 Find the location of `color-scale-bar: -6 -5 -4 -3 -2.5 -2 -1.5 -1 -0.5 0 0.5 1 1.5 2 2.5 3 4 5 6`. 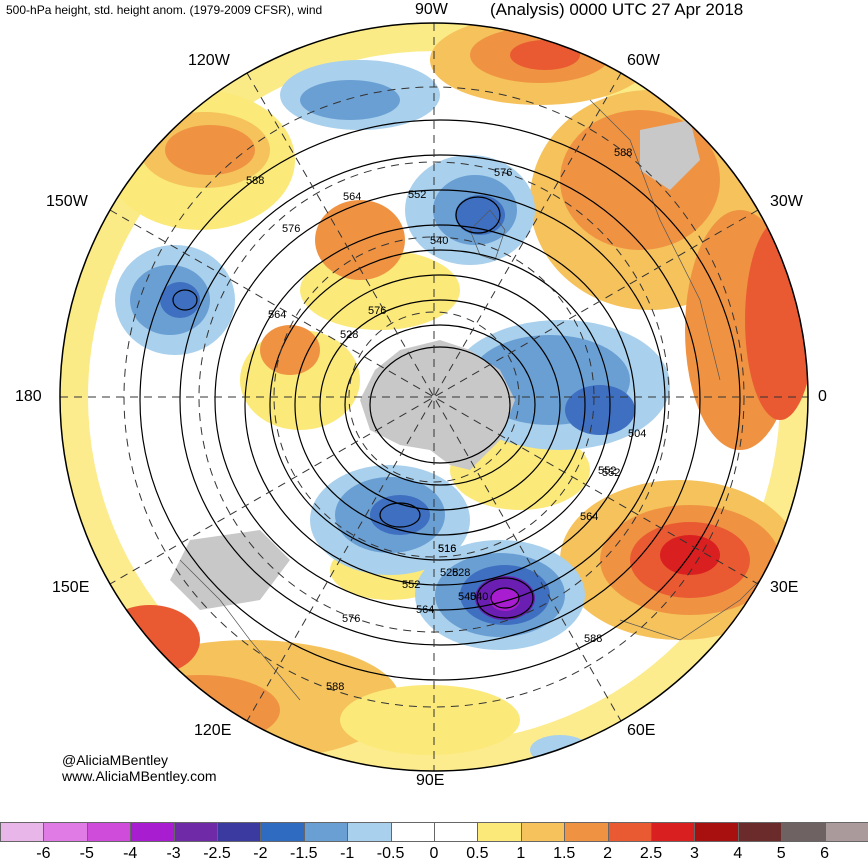

color-scale-bar: -6 -5 -4 -3 -2.5 -2 -1.5 -1 -0.5 0 0.5 1 1.5 2 2.5 3 4 5 6 is located at coordinates (434, 843).